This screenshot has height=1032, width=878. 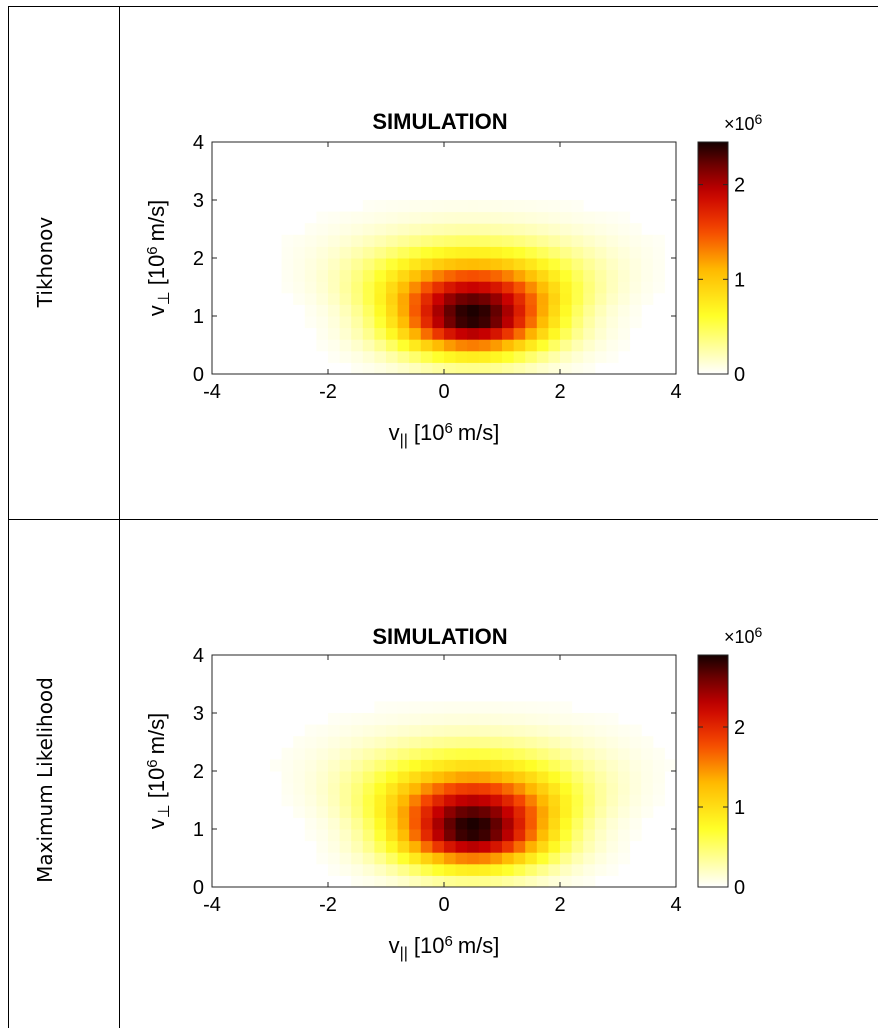 I want to click on y-axis-label-exponent: 6, so click(x=152, y=763).